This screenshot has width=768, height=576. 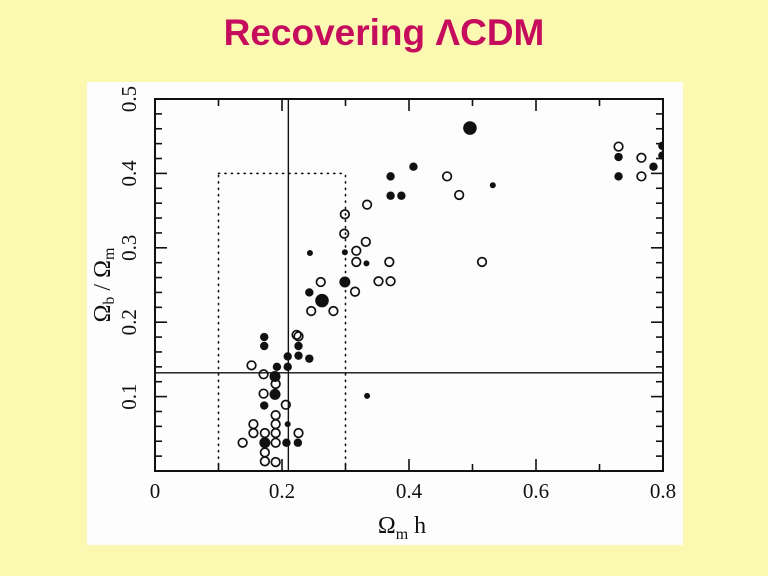 I want to click on x-tick-label: 0.8, so click(x=663, y=491).